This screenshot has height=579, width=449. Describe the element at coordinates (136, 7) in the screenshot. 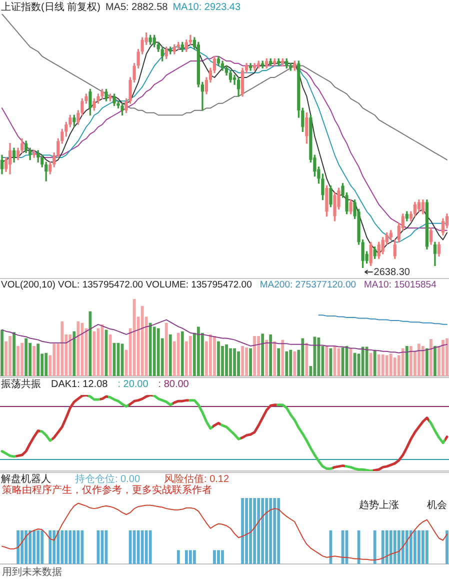

I see `text: MA5: 2882.58` at that location.